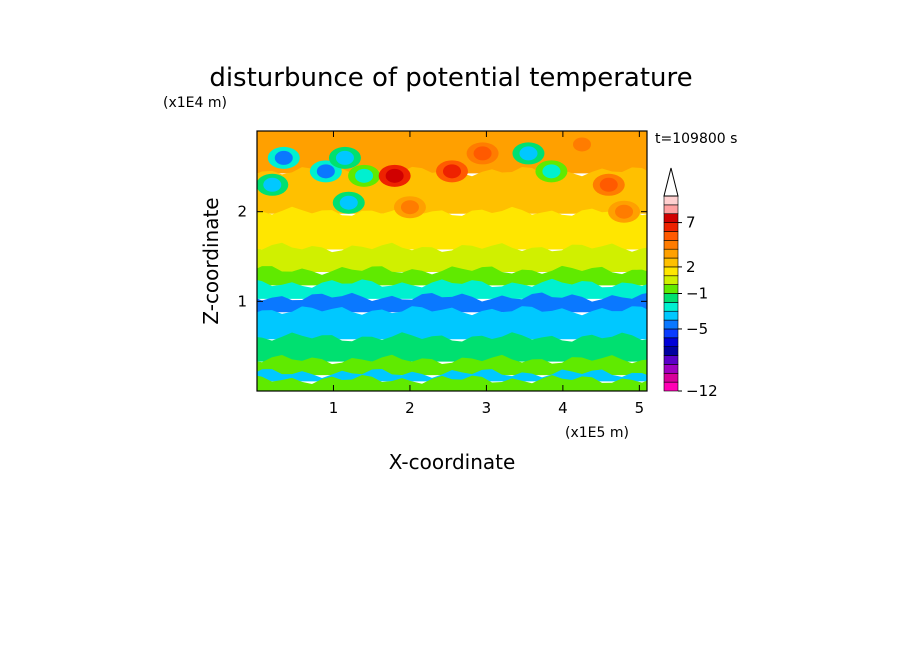 The width and height of the screenshot is (904, 654). I want to click on x-tick-label: 5, so click(640, 408).